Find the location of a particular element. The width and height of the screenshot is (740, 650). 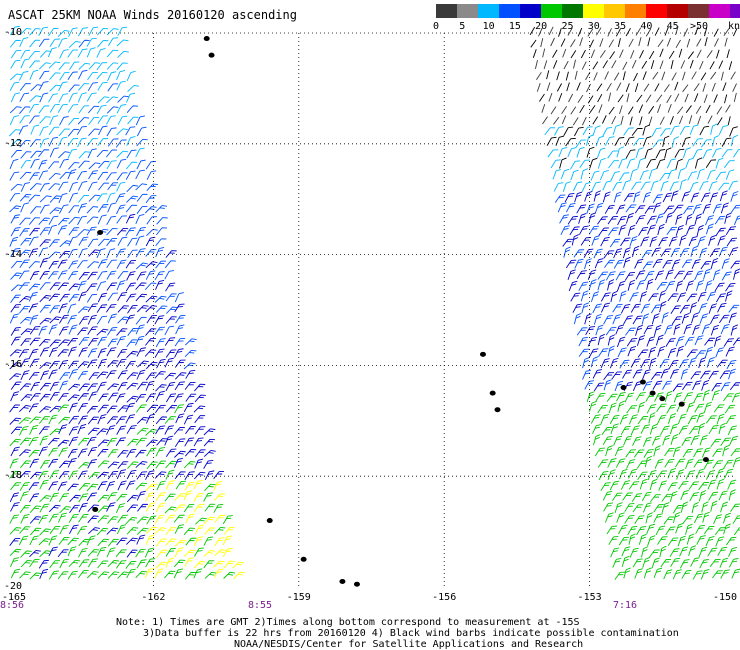

legend-tick-label: 5 is located at coordinates (462, 26).